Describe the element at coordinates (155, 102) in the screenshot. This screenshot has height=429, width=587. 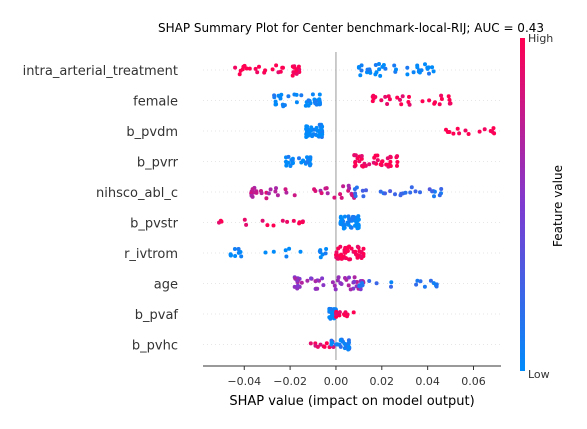
I see `feature-label: female` at that location.